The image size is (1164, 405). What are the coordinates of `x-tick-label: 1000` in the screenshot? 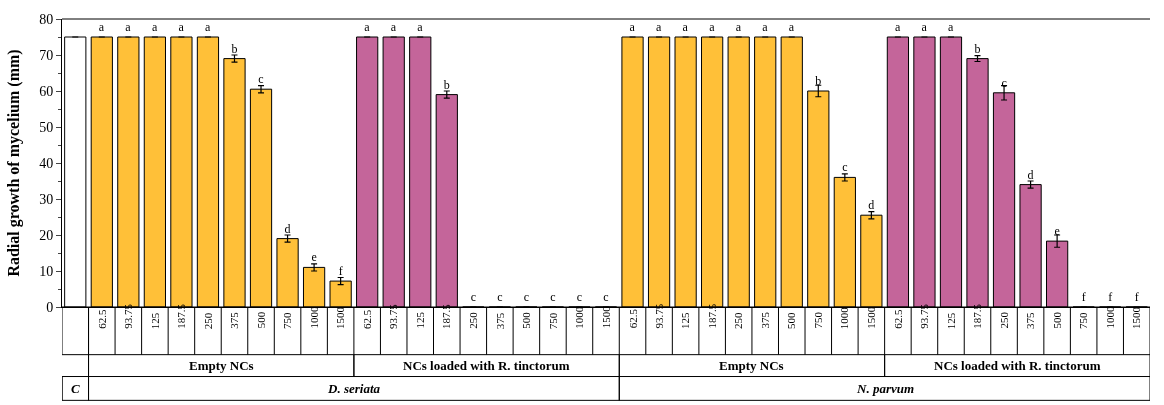 It's located at (844, 318).